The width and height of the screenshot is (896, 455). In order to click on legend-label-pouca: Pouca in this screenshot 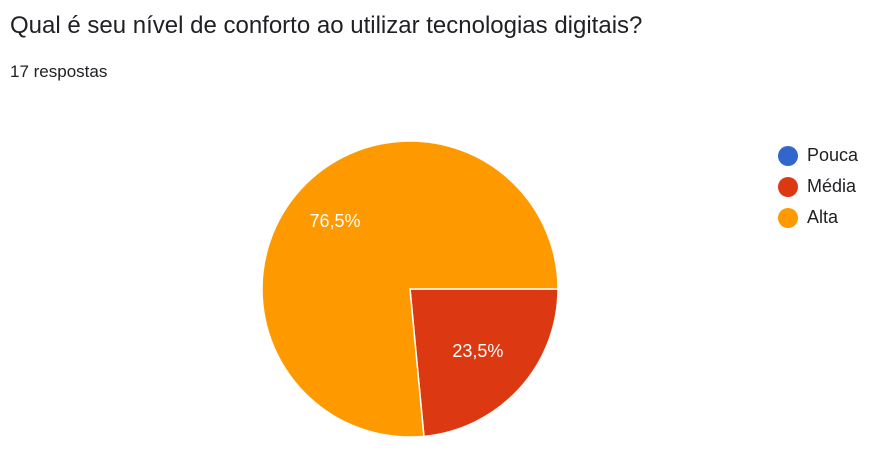, I will do `click(833, 155)`.